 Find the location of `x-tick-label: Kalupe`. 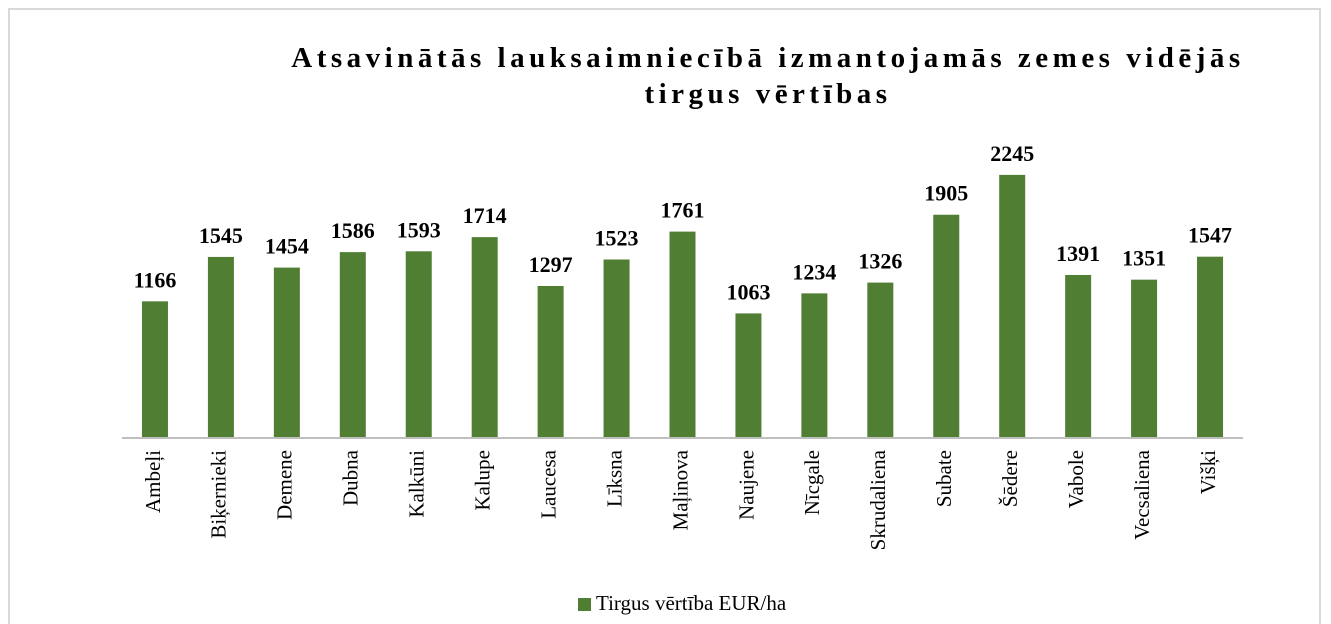

x-tick-label: Kalupe is located at coordinates (482, 480).